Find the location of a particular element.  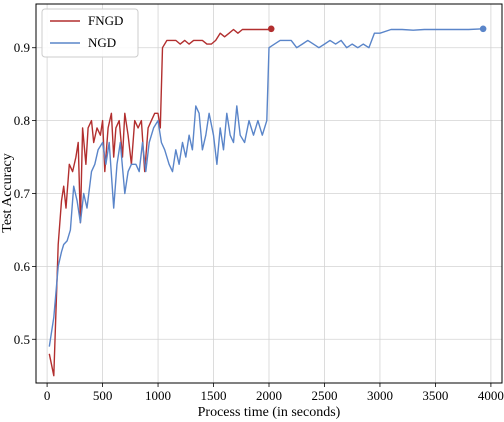

x-tick-label: 3000 is located at coordinates (380, 395).